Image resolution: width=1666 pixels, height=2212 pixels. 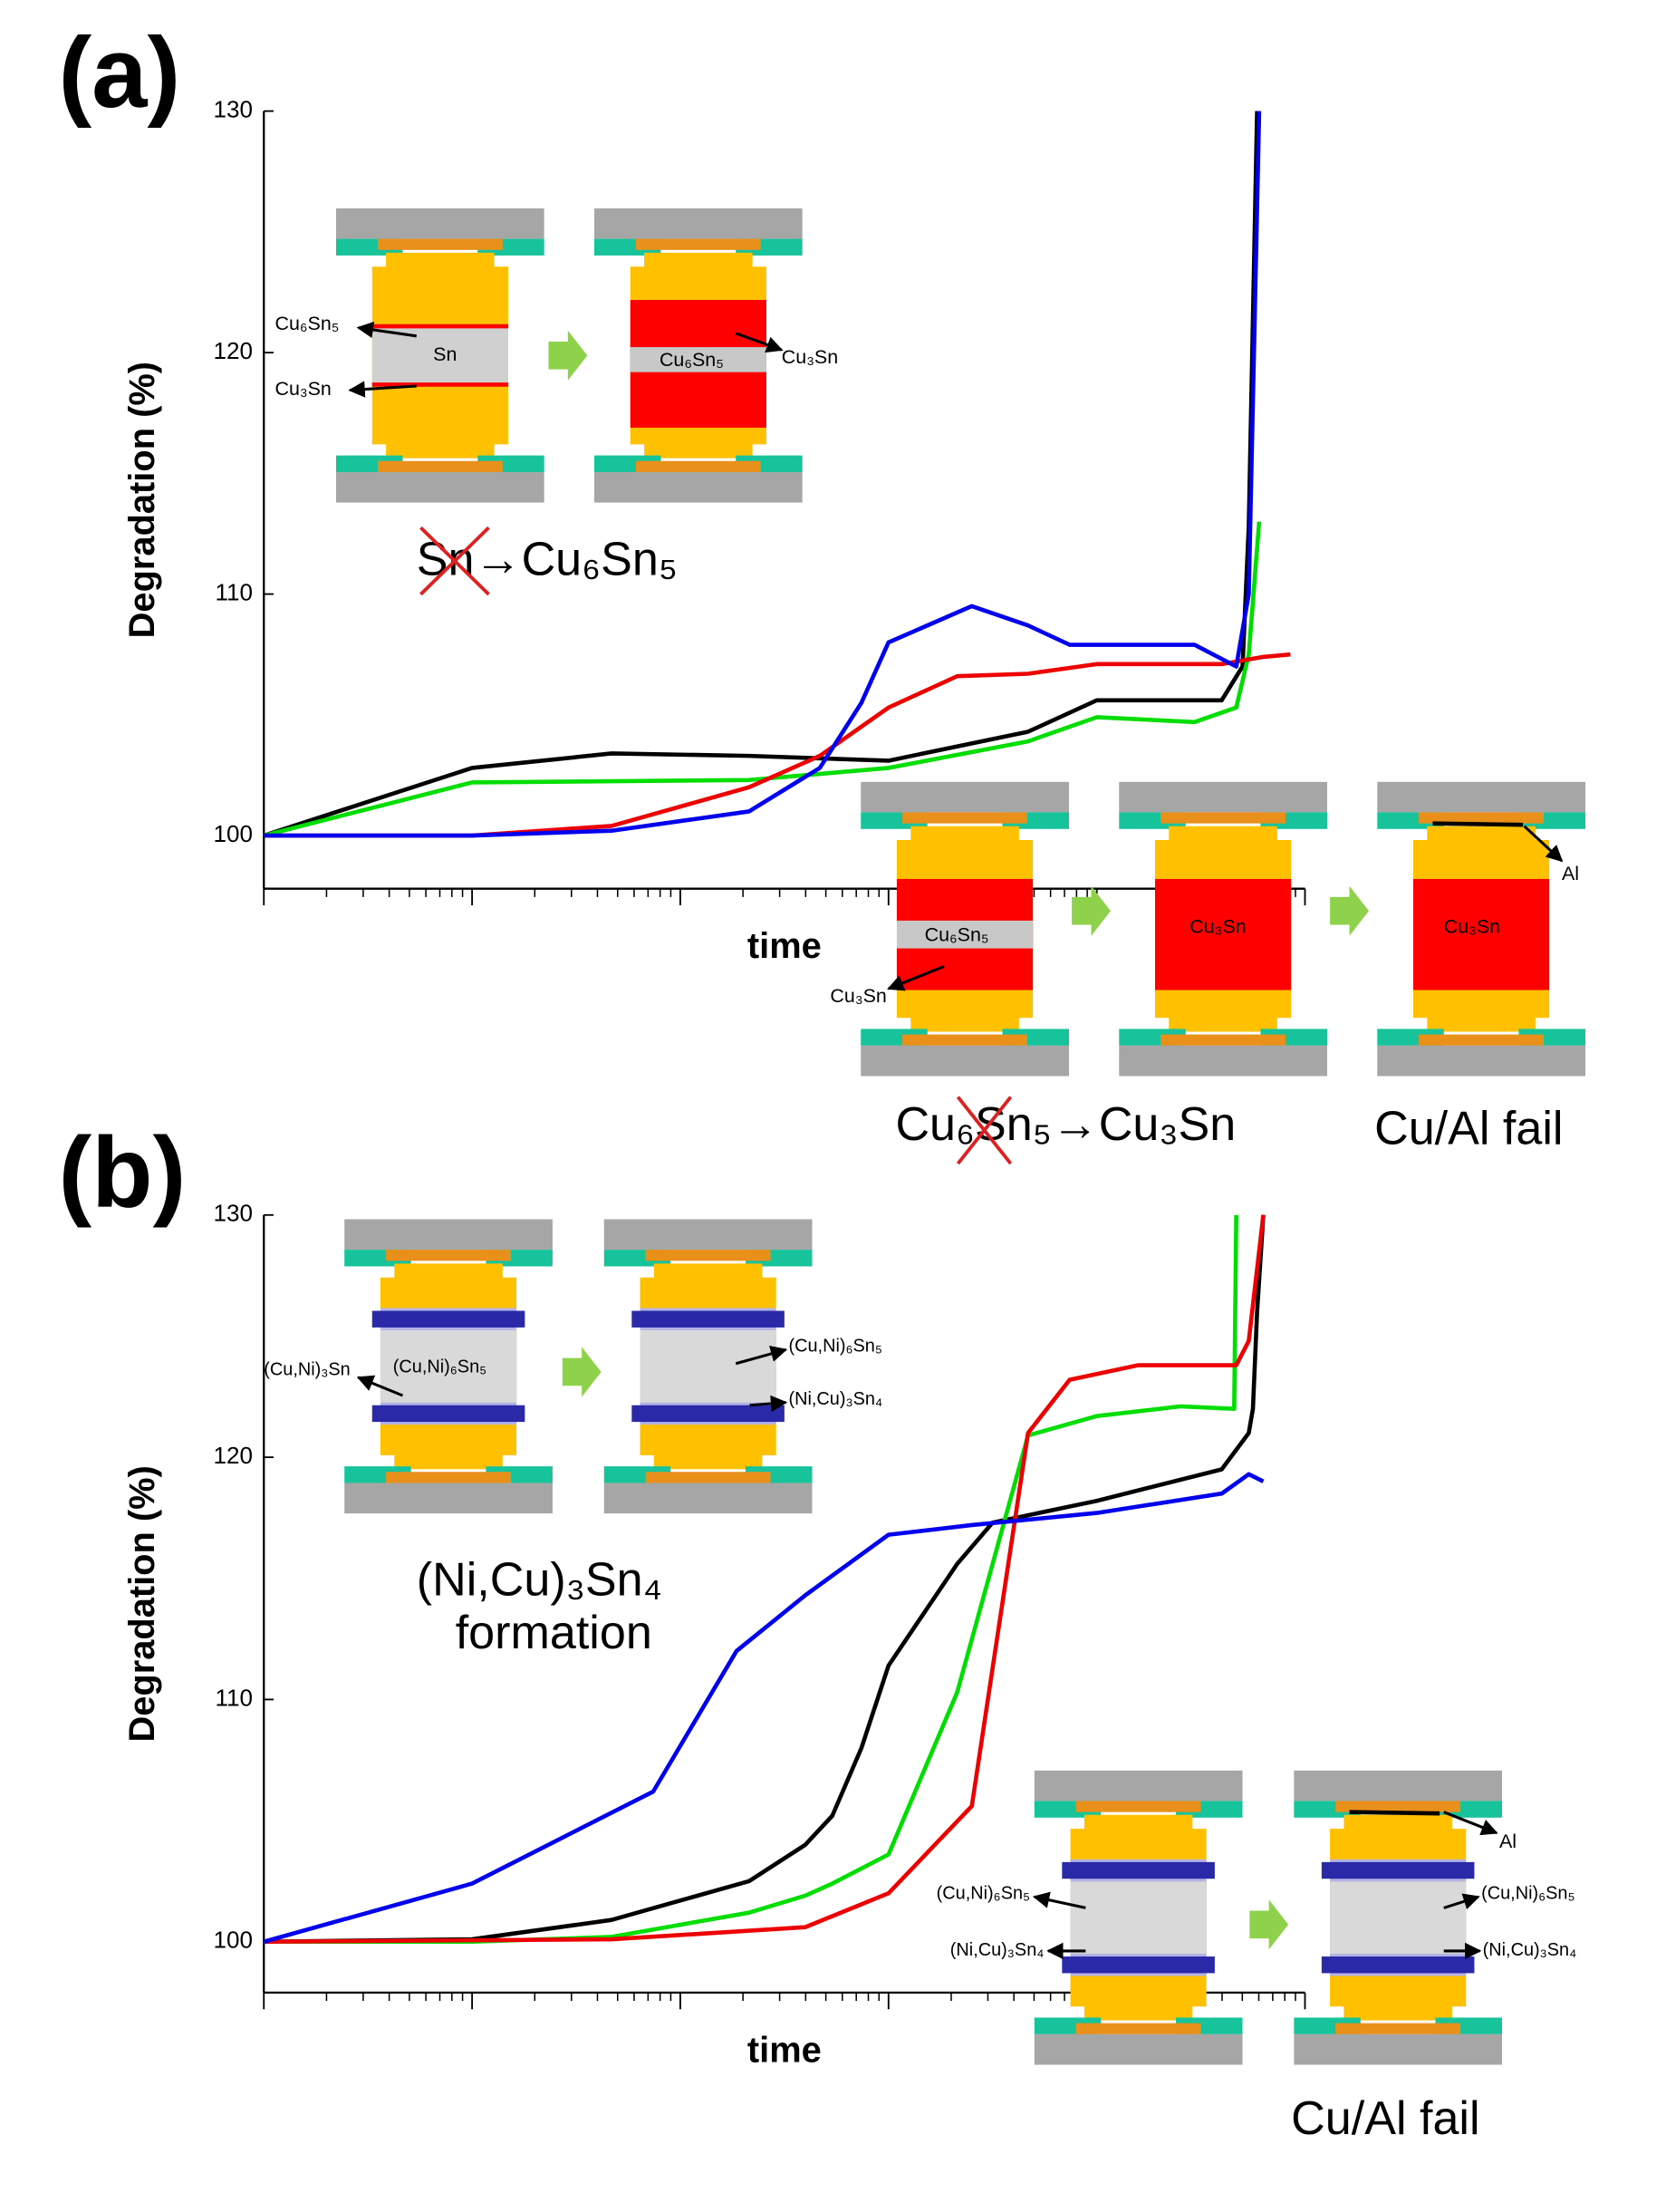 I want to click on annotation: (Cu,Ni)₃Sn, so click(x=307, y=1370).